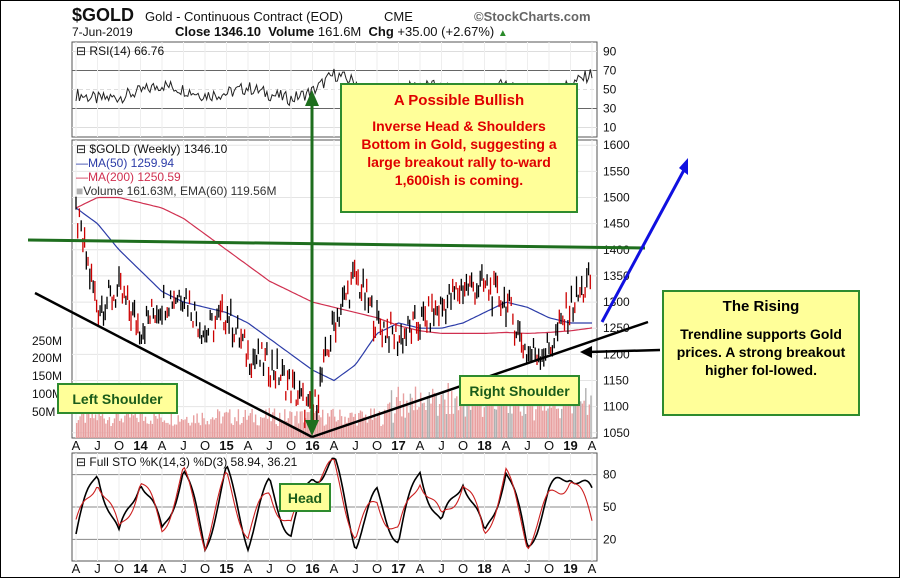 Image resolution: width=902 pixels, height=580 pixels. What do you see at coordinates (312, 428) in the screenshot?
I see `measure-arrow-down-icon` at bounding box center [312, 428].